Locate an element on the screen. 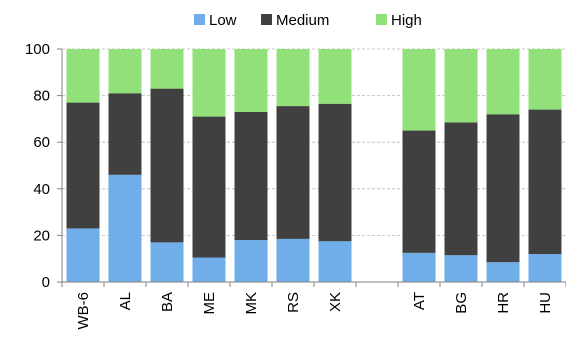 The width and height of the screenshot is (566, 337). x-tick-label: RS is located at coordinates (293, 302).